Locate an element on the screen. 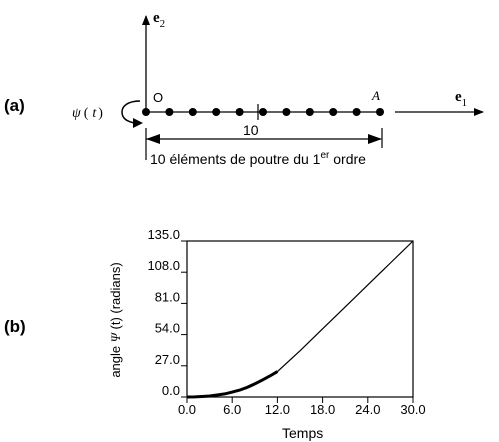  x-tick-label: 12.0 is located at coordinates (277, 409).